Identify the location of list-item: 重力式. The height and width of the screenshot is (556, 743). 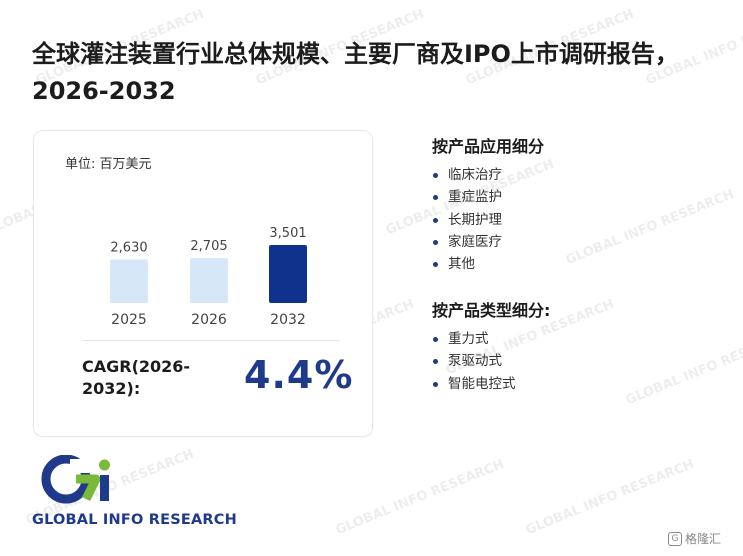
(474, 339).